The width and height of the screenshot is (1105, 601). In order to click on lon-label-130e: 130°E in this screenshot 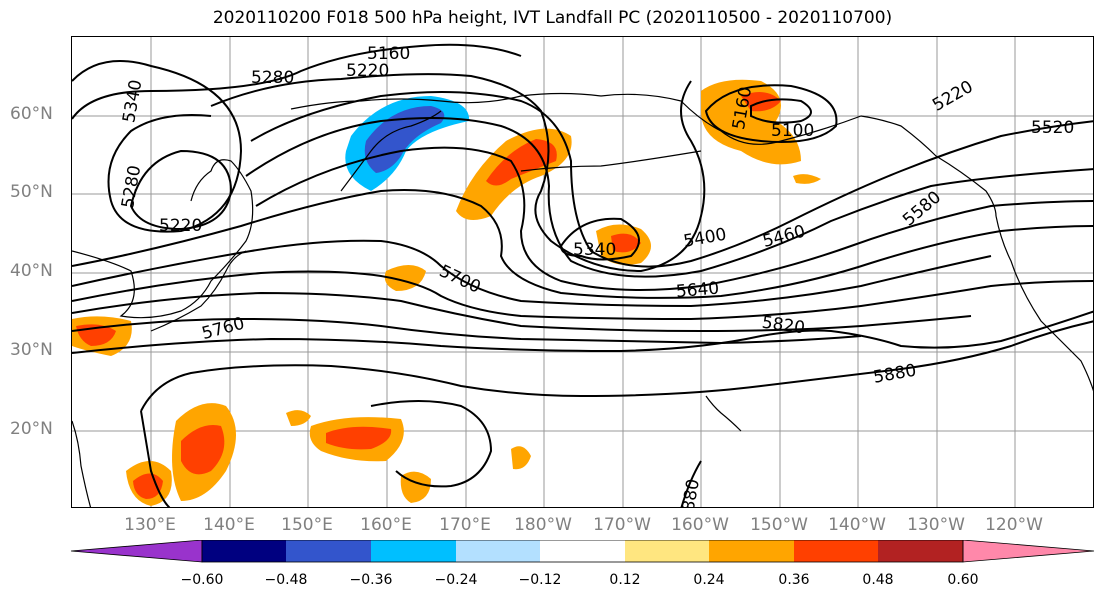, I will do `click(150, 525)`.